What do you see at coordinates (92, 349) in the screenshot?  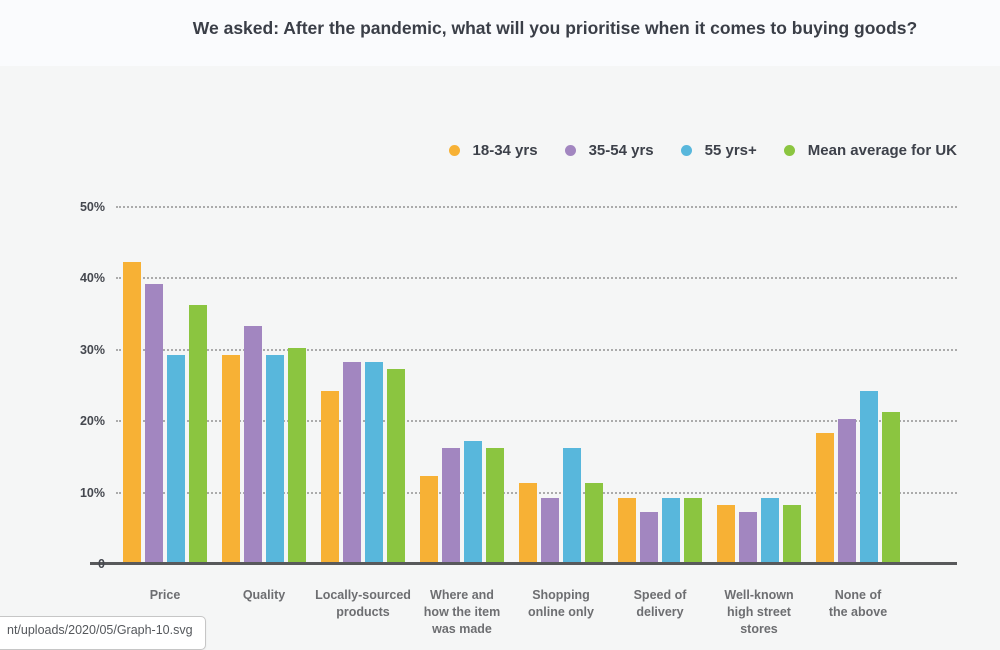 I see `y-axis-tick-label: 30%` at bounding box center [92, 349].